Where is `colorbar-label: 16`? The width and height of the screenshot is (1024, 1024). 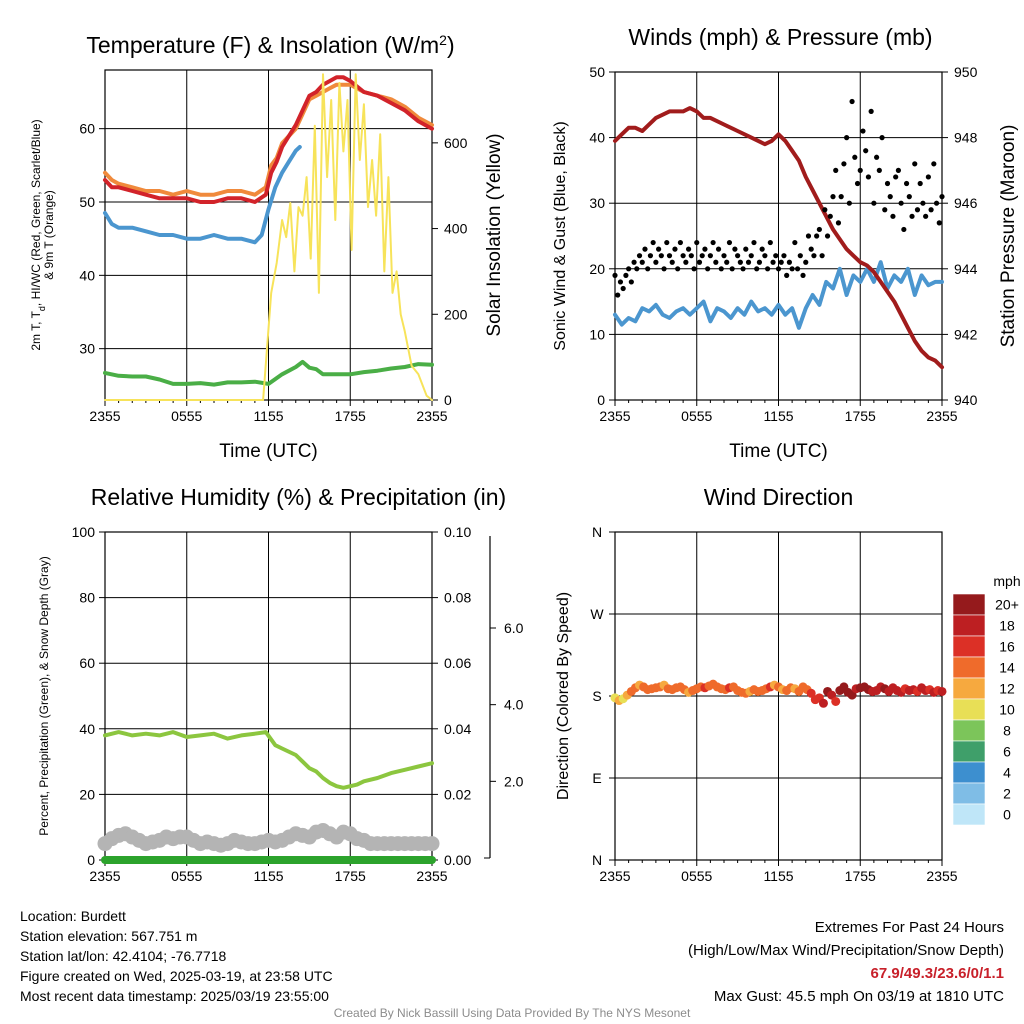
colorbar-label: 16 is located at coordinates (1007, 647).